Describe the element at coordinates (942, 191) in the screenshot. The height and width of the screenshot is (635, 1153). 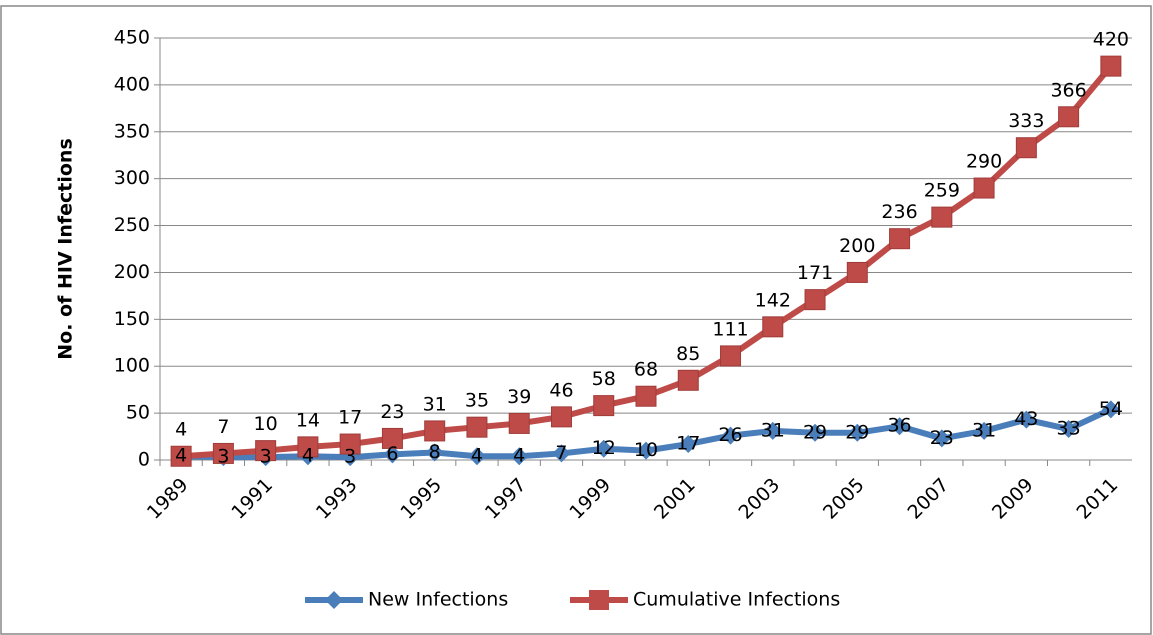
I see `data-label: 259` at that location.